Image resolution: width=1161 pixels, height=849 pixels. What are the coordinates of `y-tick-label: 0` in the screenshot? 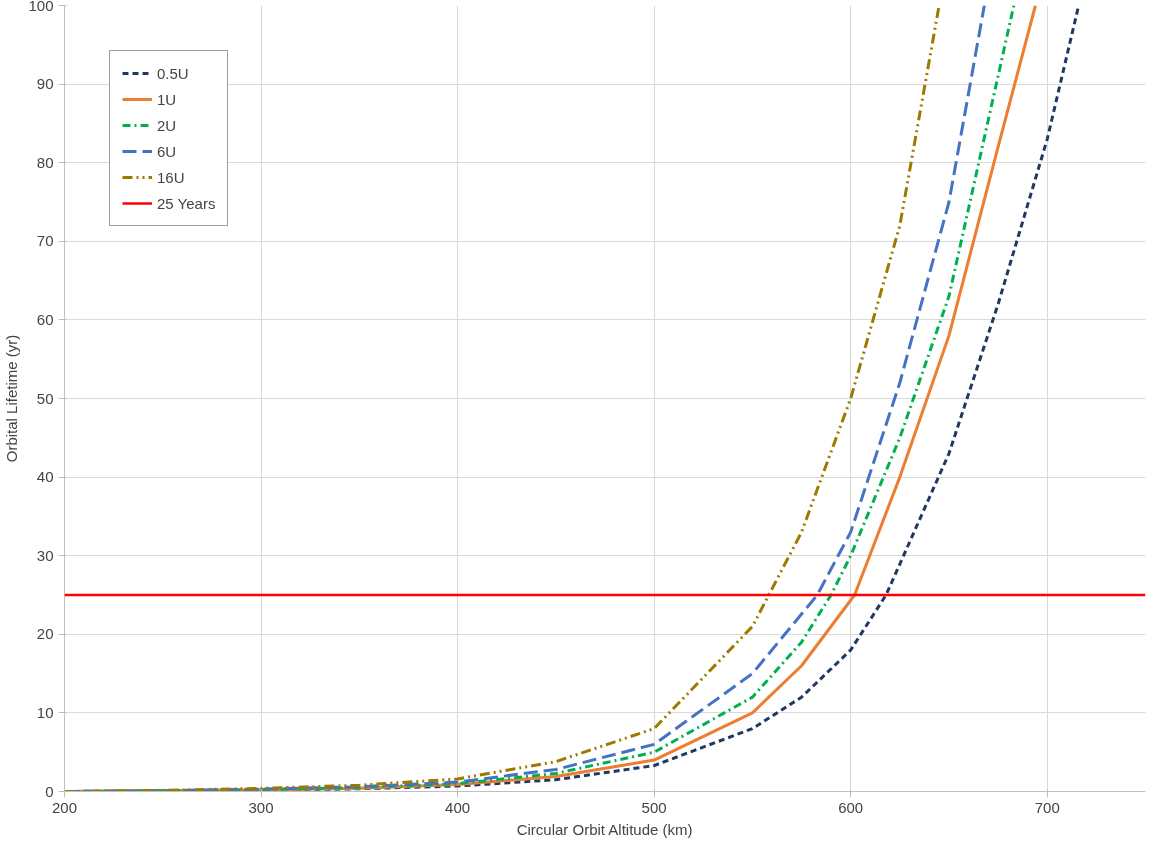 It's located at (49, 791).